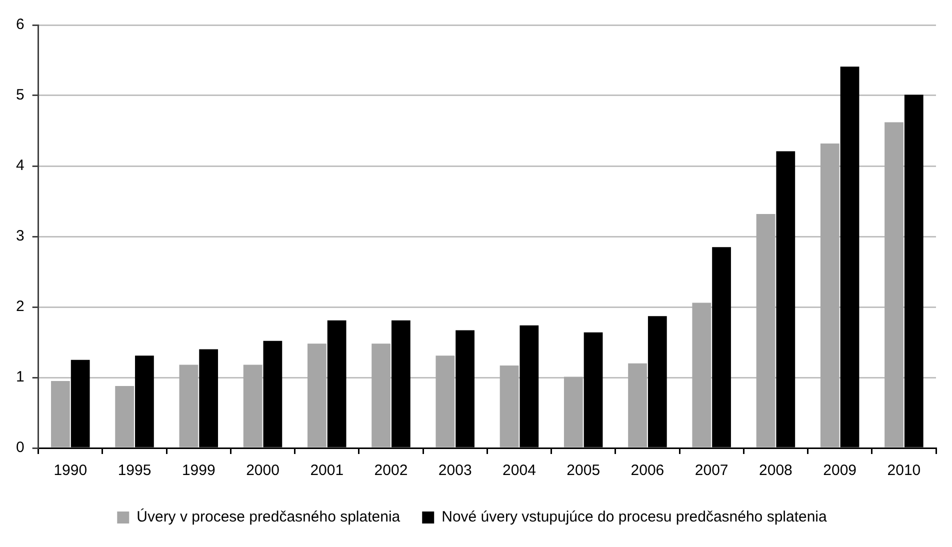  Describe the element at coordinates (455, 471) in the screenshot. I see `x-tick-label: 2003` at that location.